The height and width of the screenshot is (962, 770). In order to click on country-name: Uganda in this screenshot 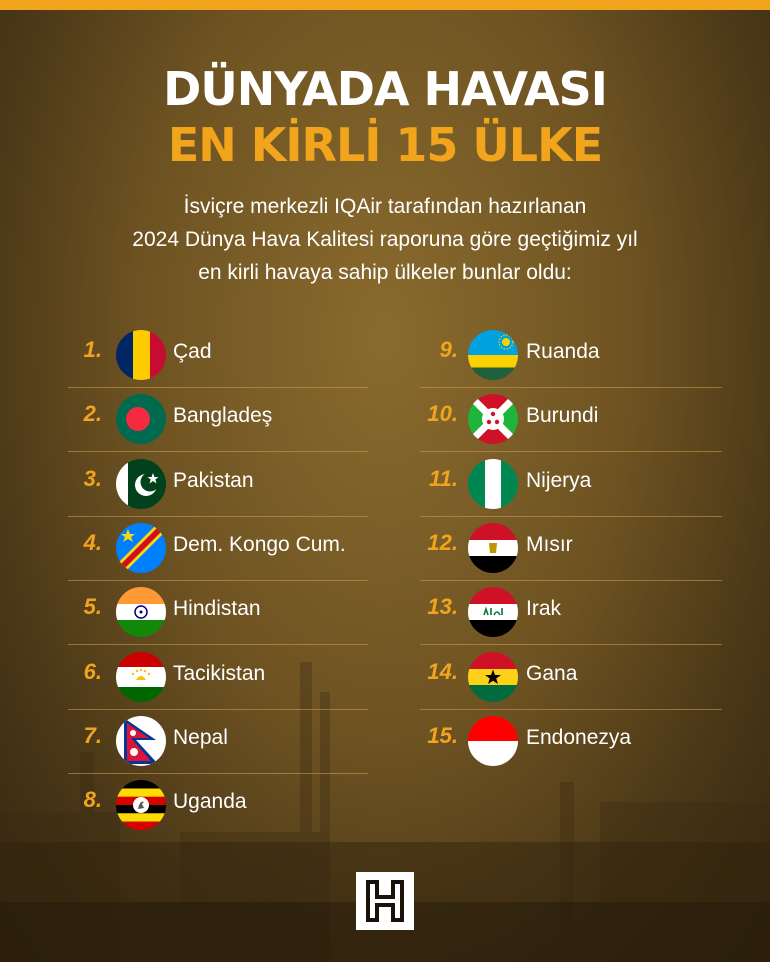, I will do `click(210, 801)`.